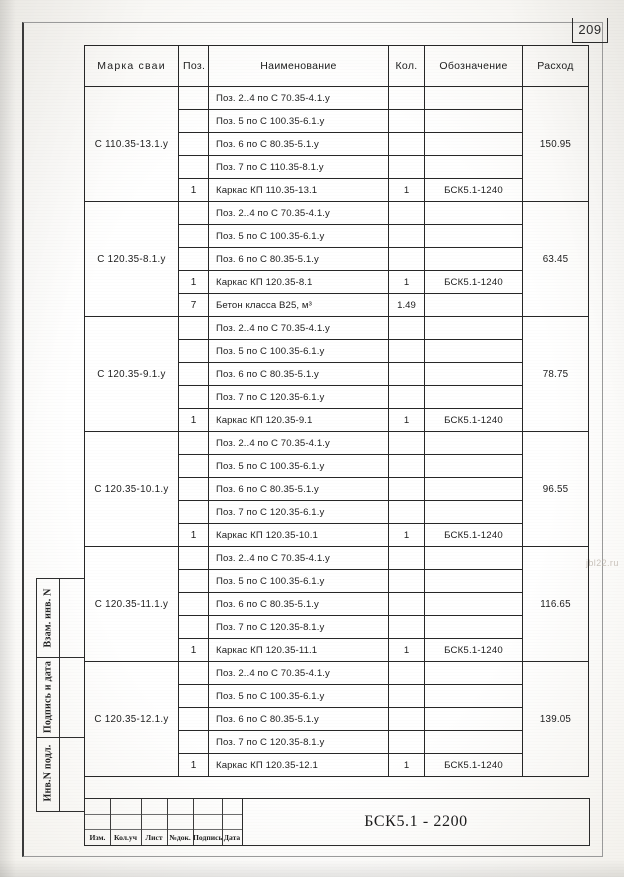  I want to click on revision-column-label: Изм., so click(97, 837).